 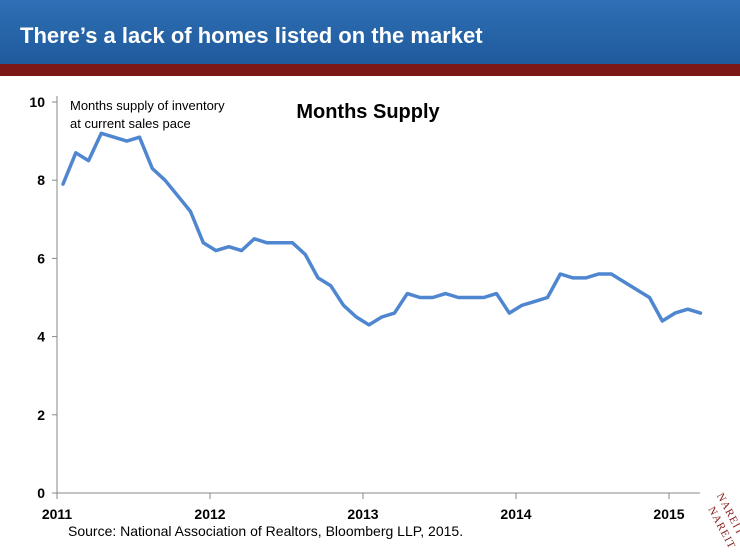 I want to click on y-tick-label: 10, so click(x=37, y=102).